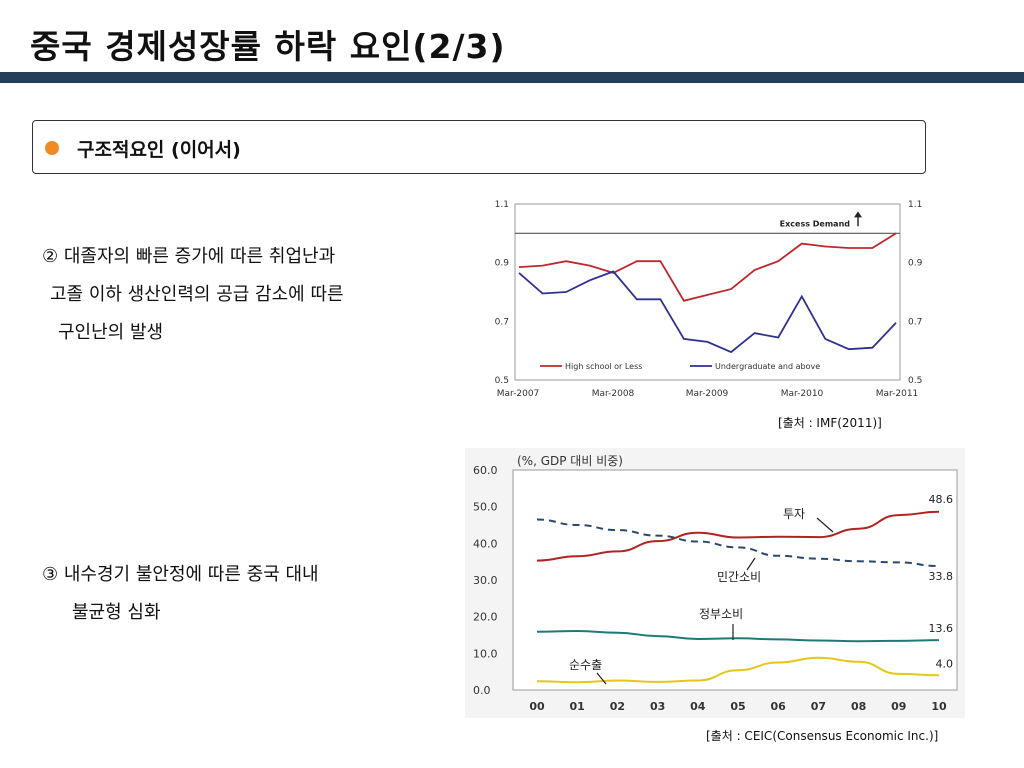 The height and width of the screenshot is (768, 1024). I want to click on chart1-y-tick-left: 0.9, so click(502, 264).